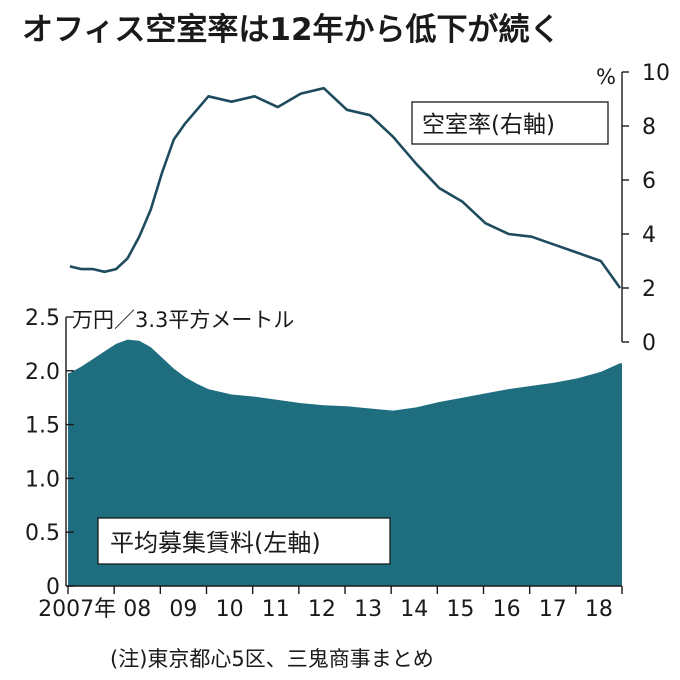 This screenshot has height=680, width=680. I want to click on vacancy-legend-box: 空室率(右軸), so click(510, 123).